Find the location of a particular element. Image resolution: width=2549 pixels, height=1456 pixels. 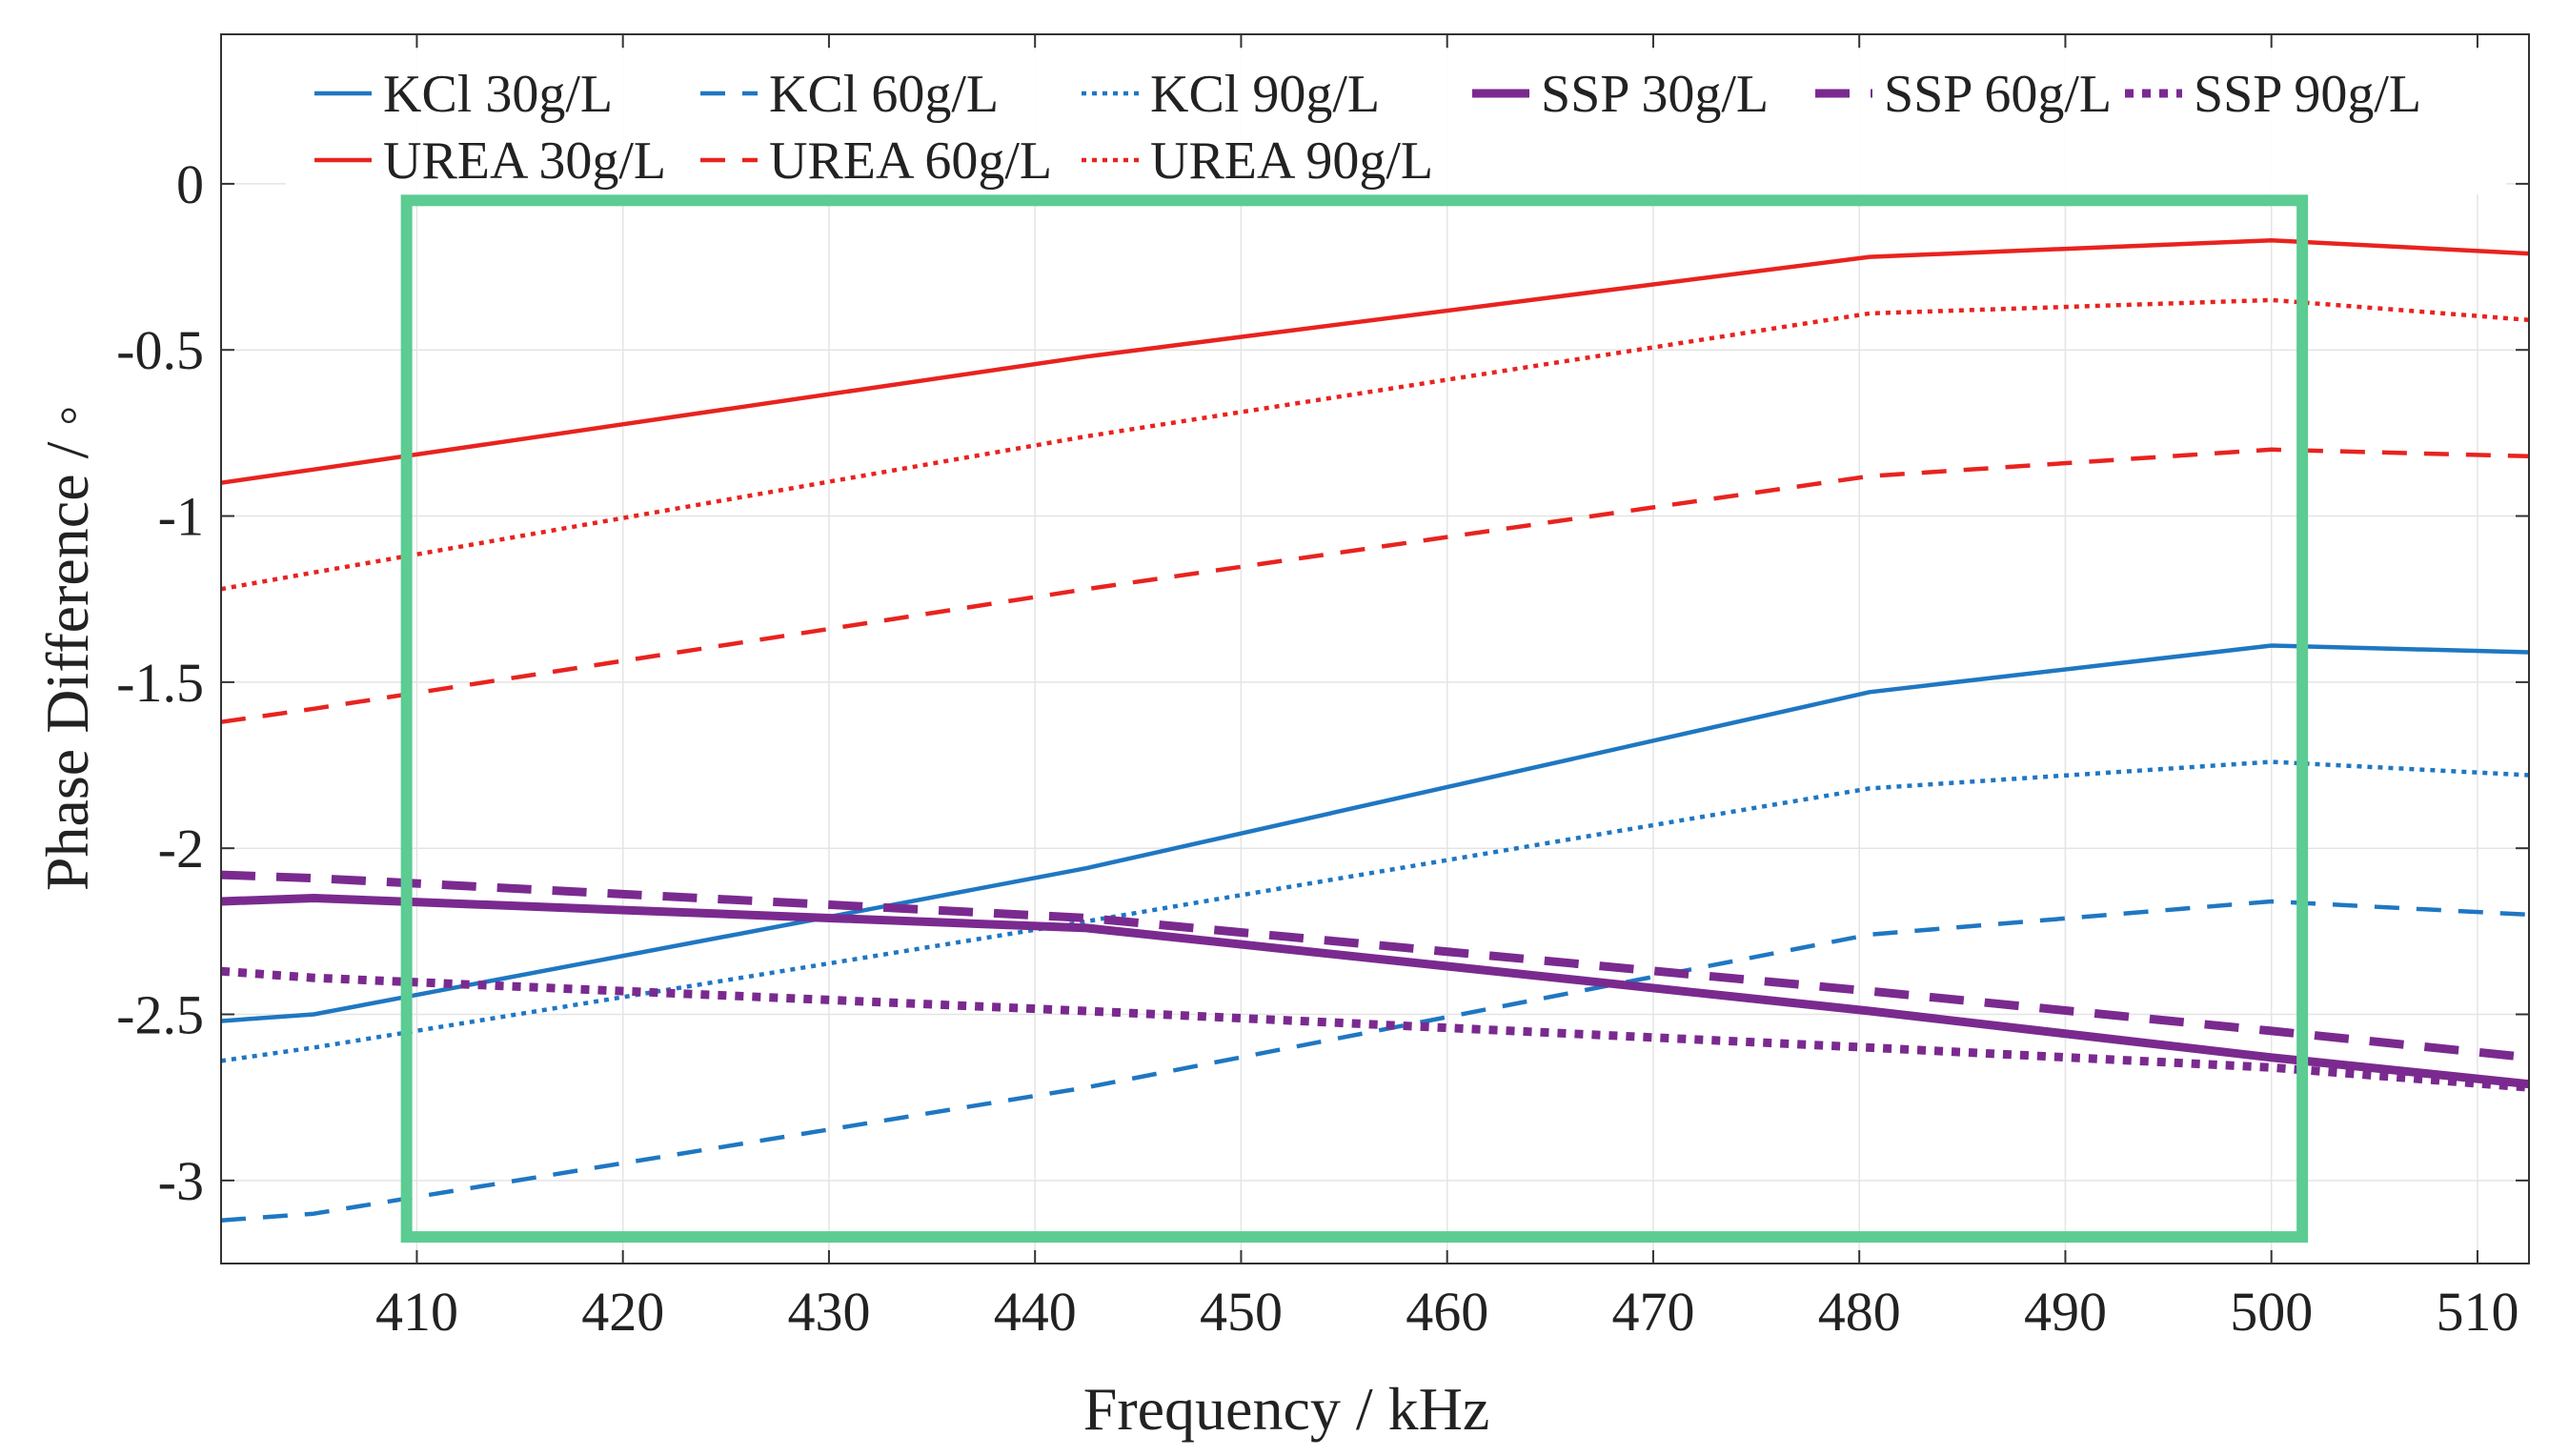

y-tick-label: -1.5 is located at coordinates (160, 683).